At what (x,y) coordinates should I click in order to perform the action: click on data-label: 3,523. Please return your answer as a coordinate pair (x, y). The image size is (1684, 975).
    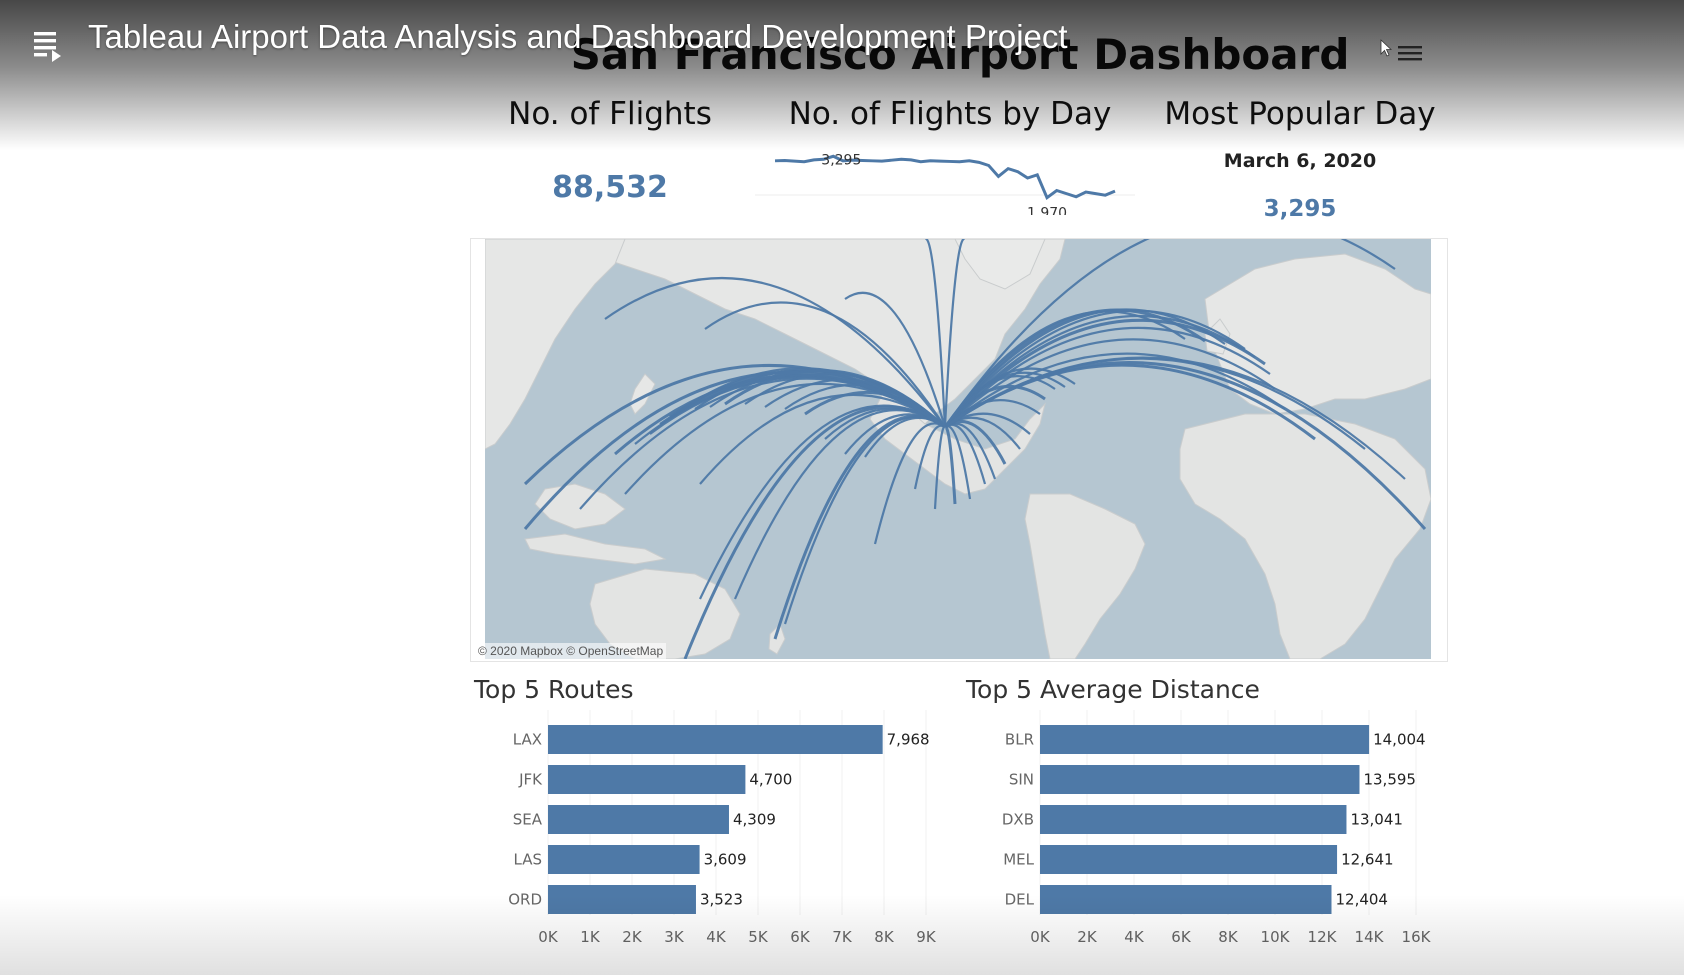
    Looking at the image, I should click on (721, 900).